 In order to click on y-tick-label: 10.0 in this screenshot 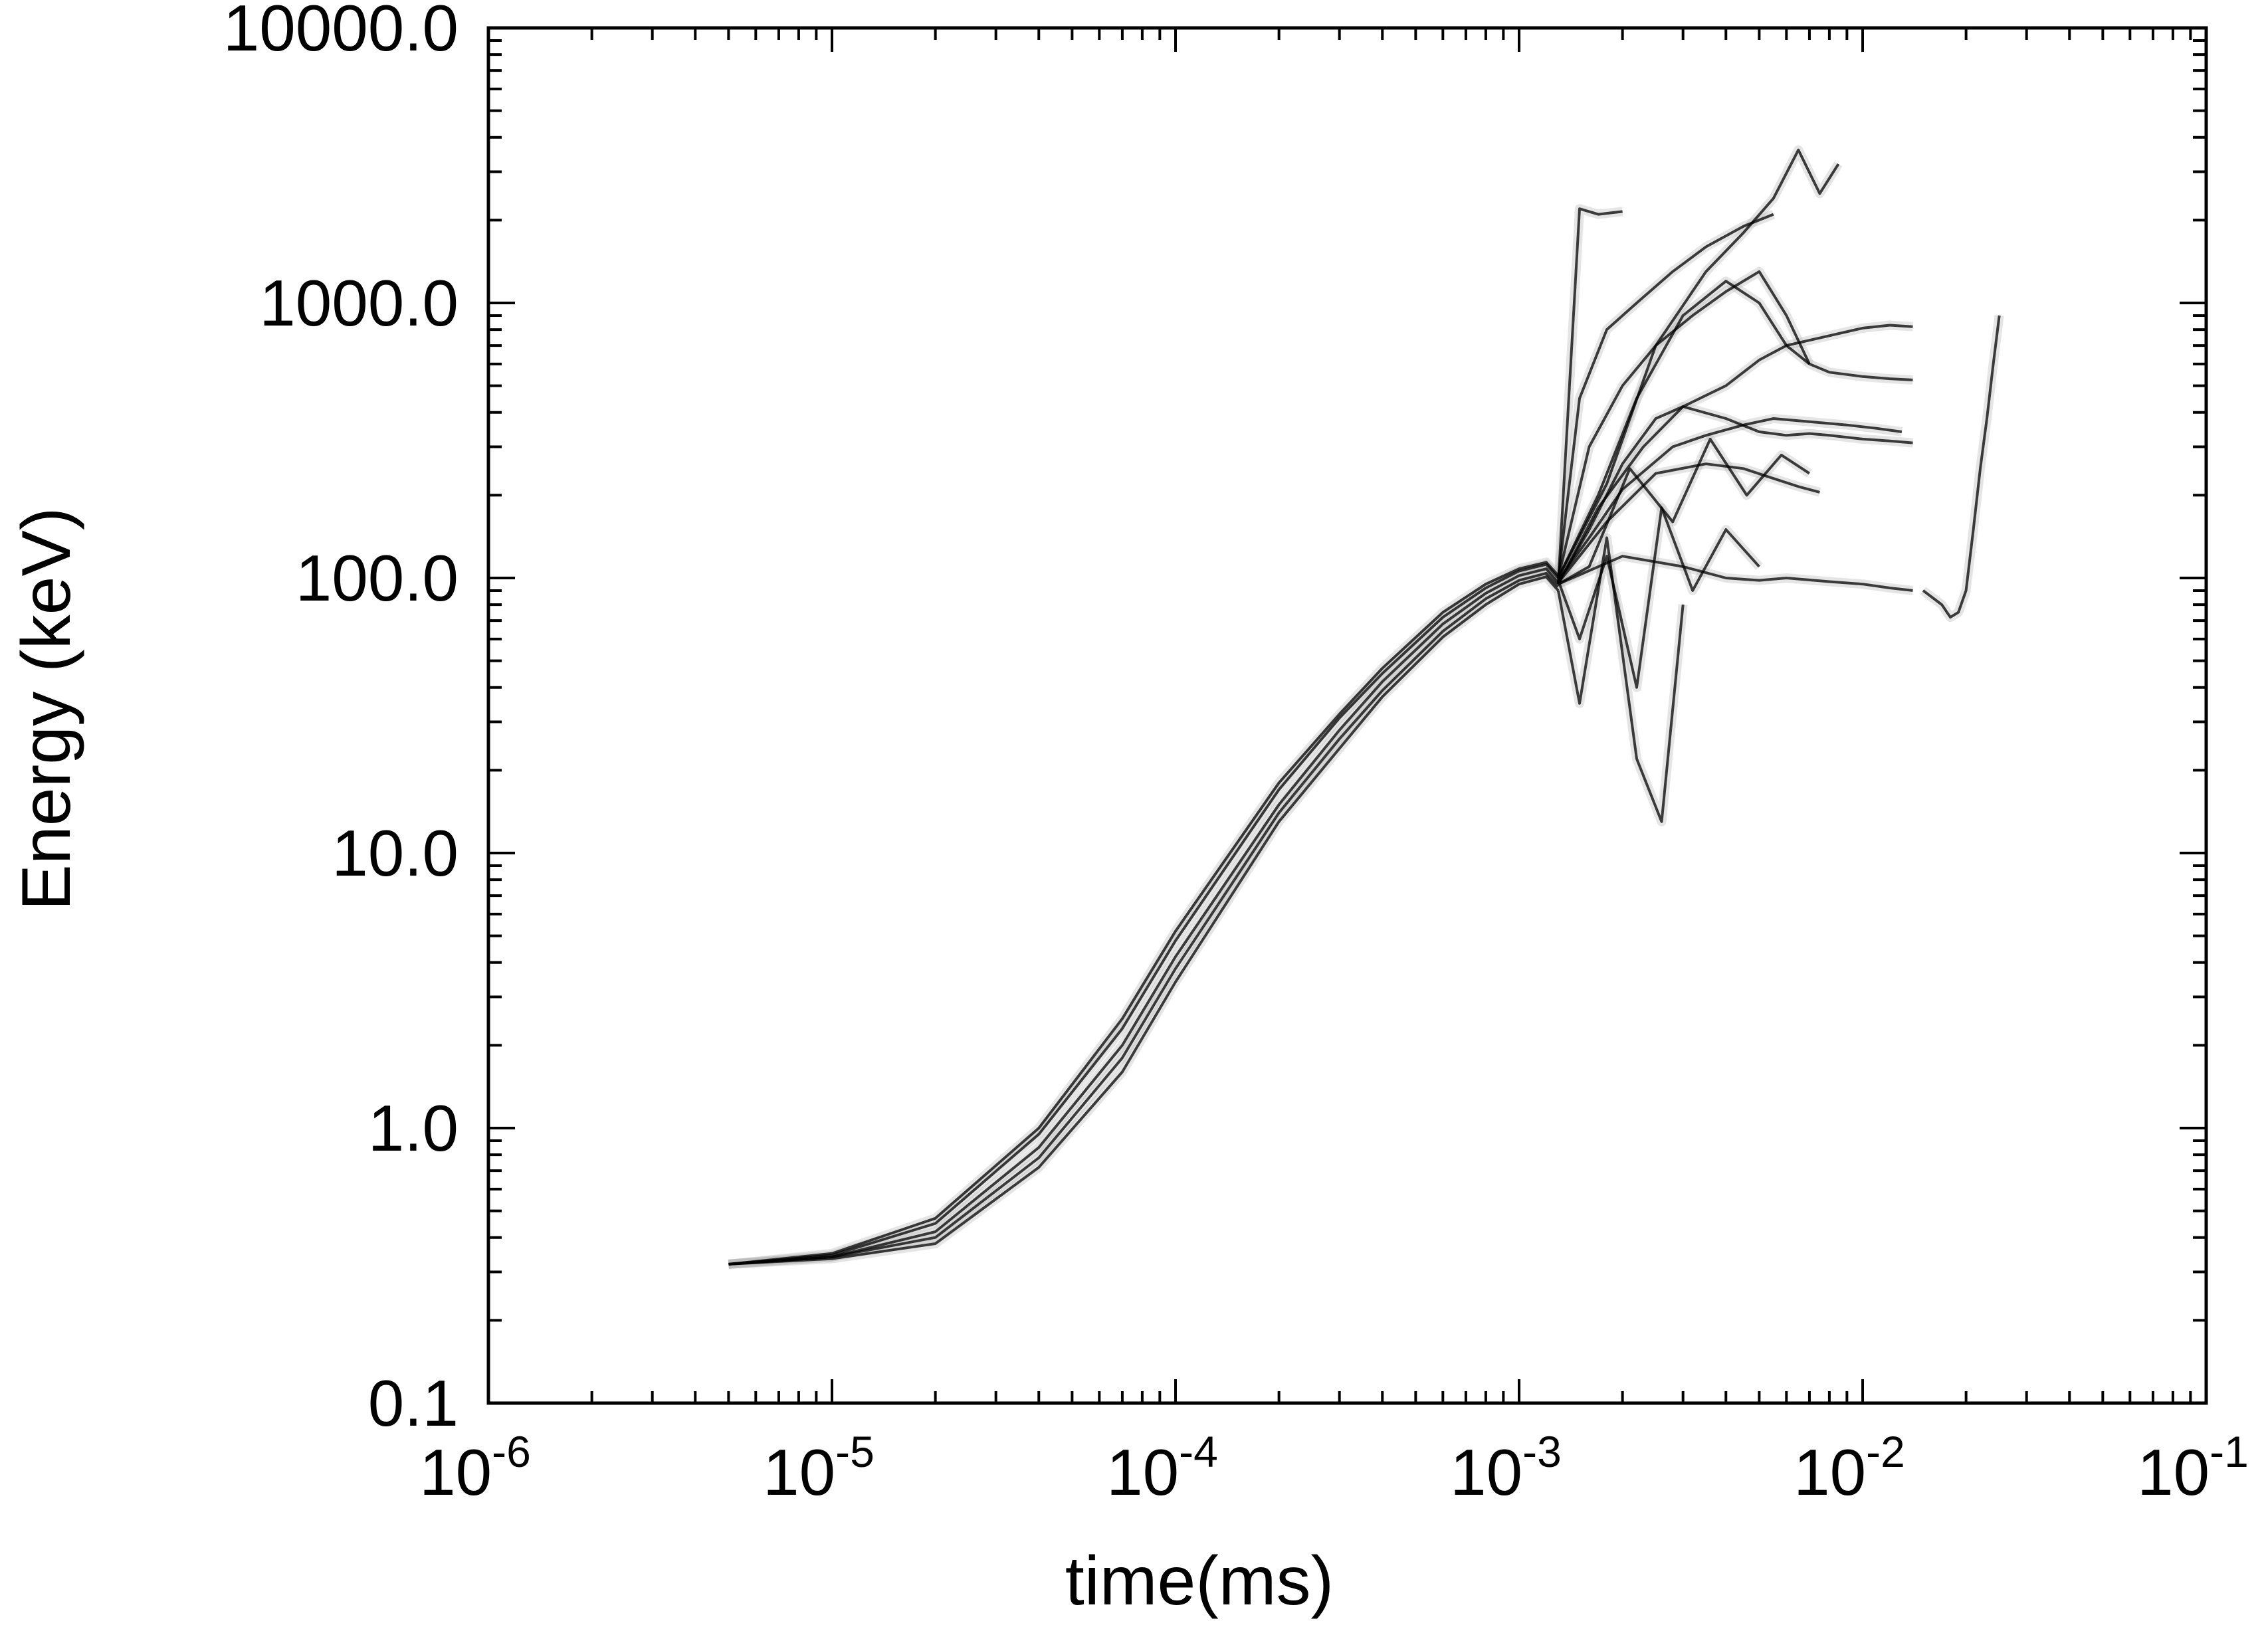, I will do `click(395, 853)`.